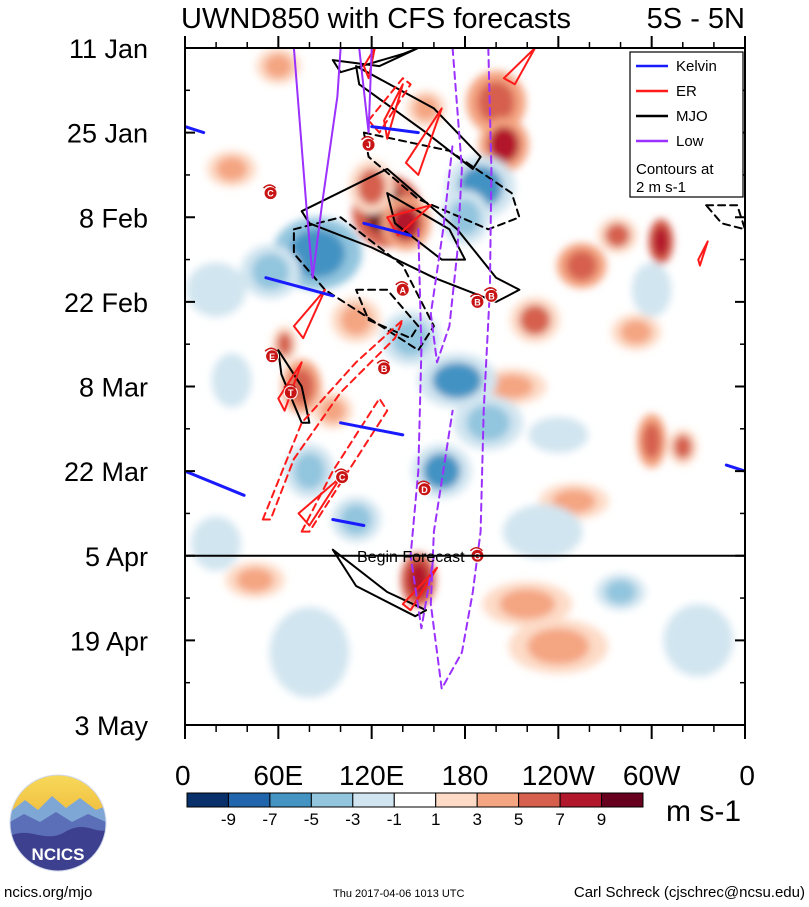 The image size is (809, 907). I want to click on y-tick-label: 8 Mar, so click(113, 388).